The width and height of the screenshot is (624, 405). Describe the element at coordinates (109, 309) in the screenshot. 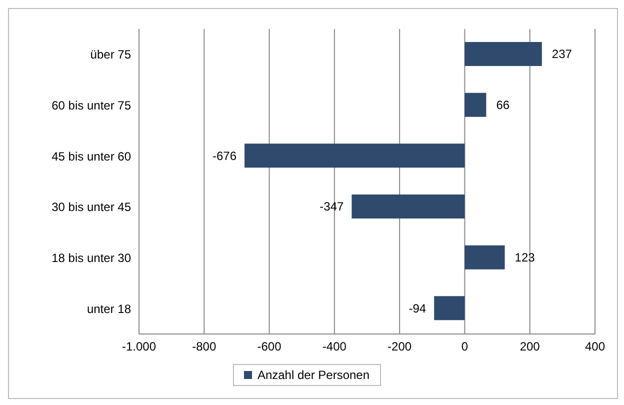

I see `y-tick-label: unter 18` at that location.